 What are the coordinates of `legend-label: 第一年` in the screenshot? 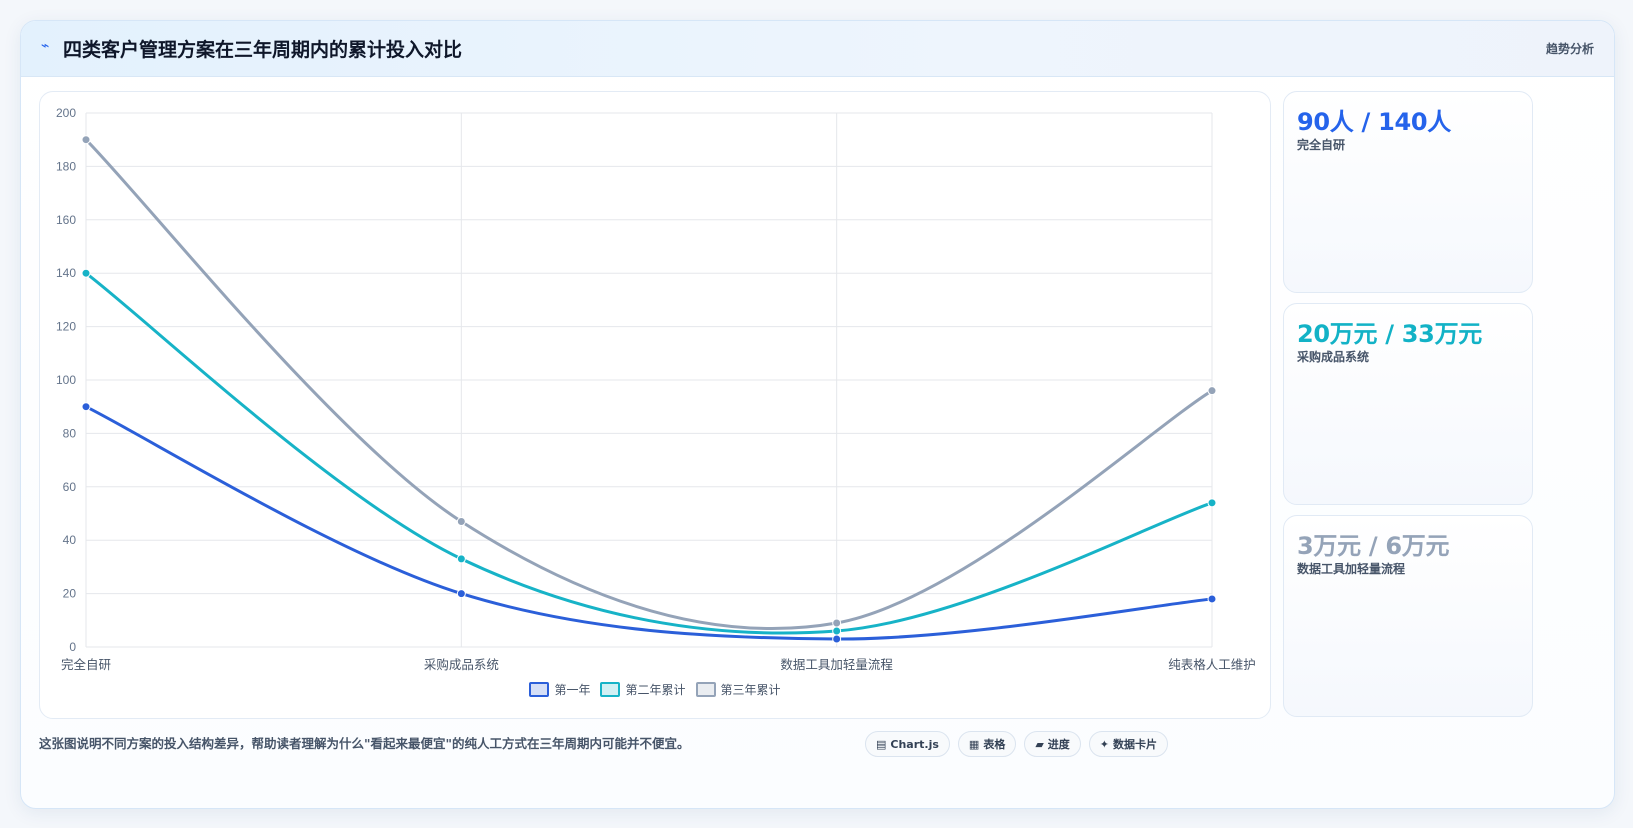 It's located at (572, 689).